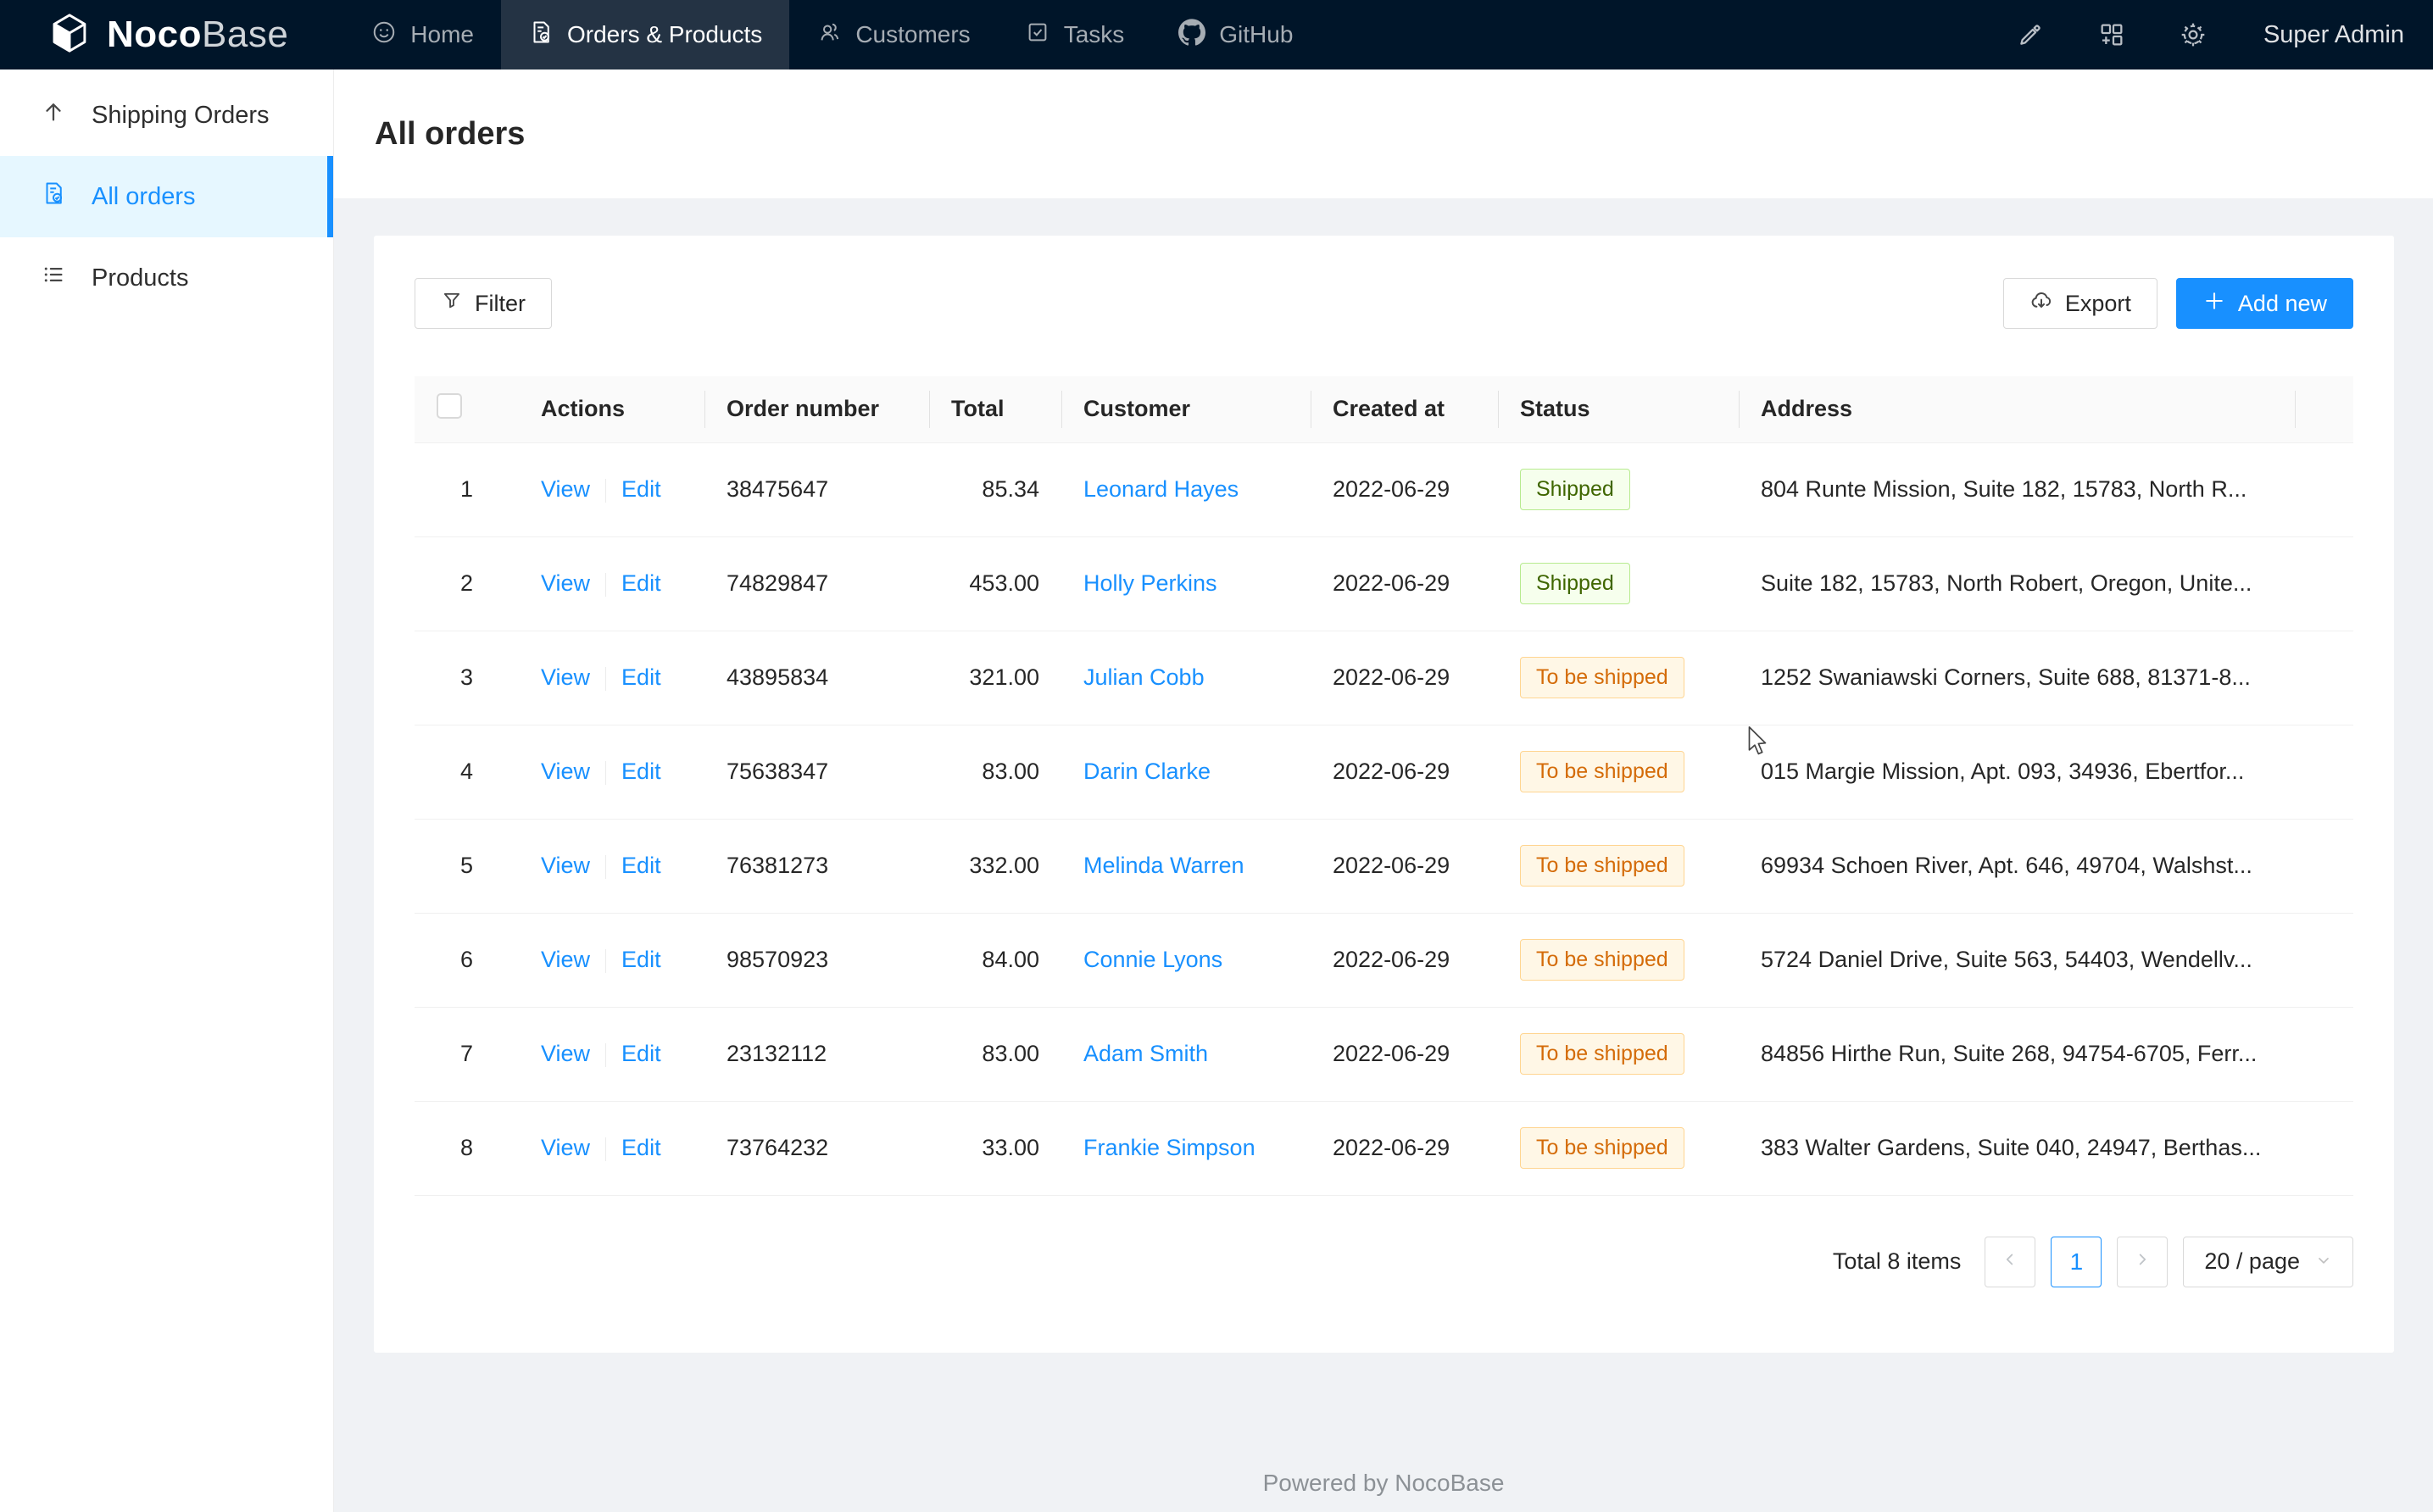 This screenshot has height=1512, width=2433. What do you see at coordinates (995, 773) in the screenshot?
I see `total-cell: 83.00` at bounding box center [995, 773].